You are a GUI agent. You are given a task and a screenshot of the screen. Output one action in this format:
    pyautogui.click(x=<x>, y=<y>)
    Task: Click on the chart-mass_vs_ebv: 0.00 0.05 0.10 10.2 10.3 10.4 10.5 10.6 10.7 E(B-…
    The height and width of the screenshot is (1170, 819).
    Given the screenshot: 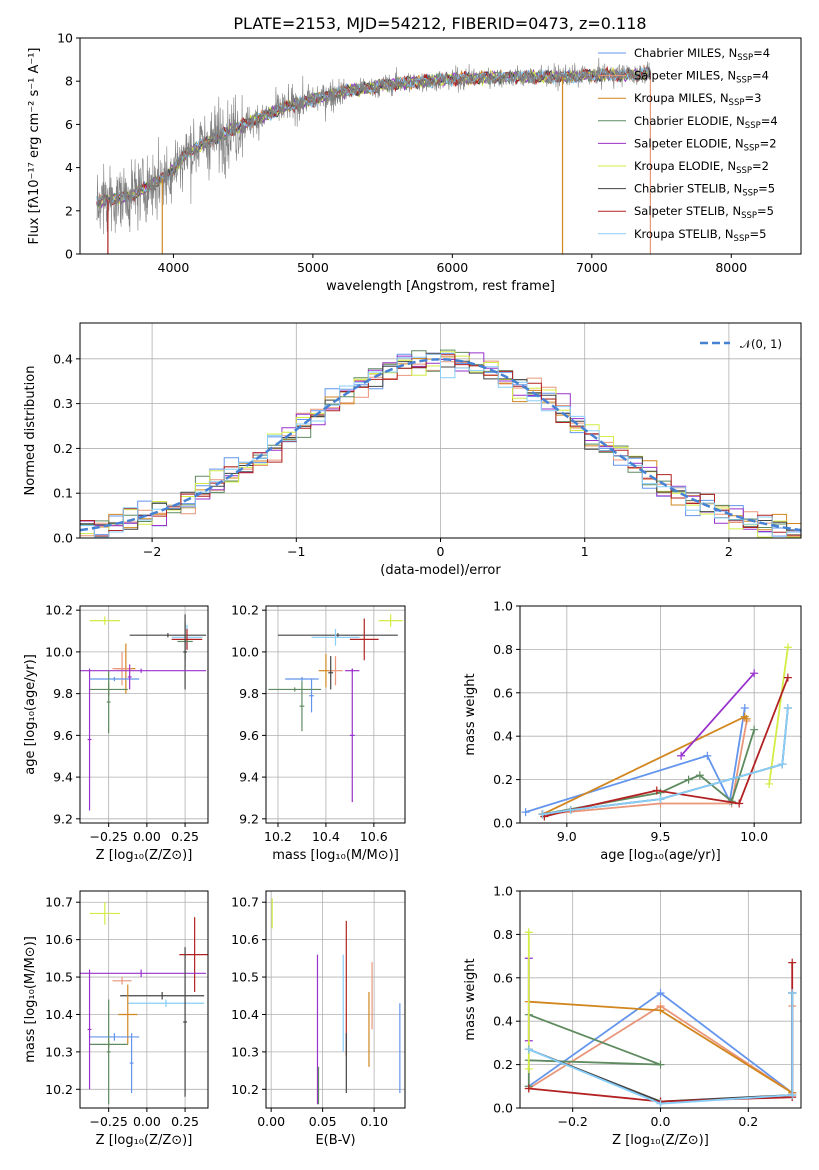 What is the action you would take?
    pyautogui.click(x=318, y=1019)
    